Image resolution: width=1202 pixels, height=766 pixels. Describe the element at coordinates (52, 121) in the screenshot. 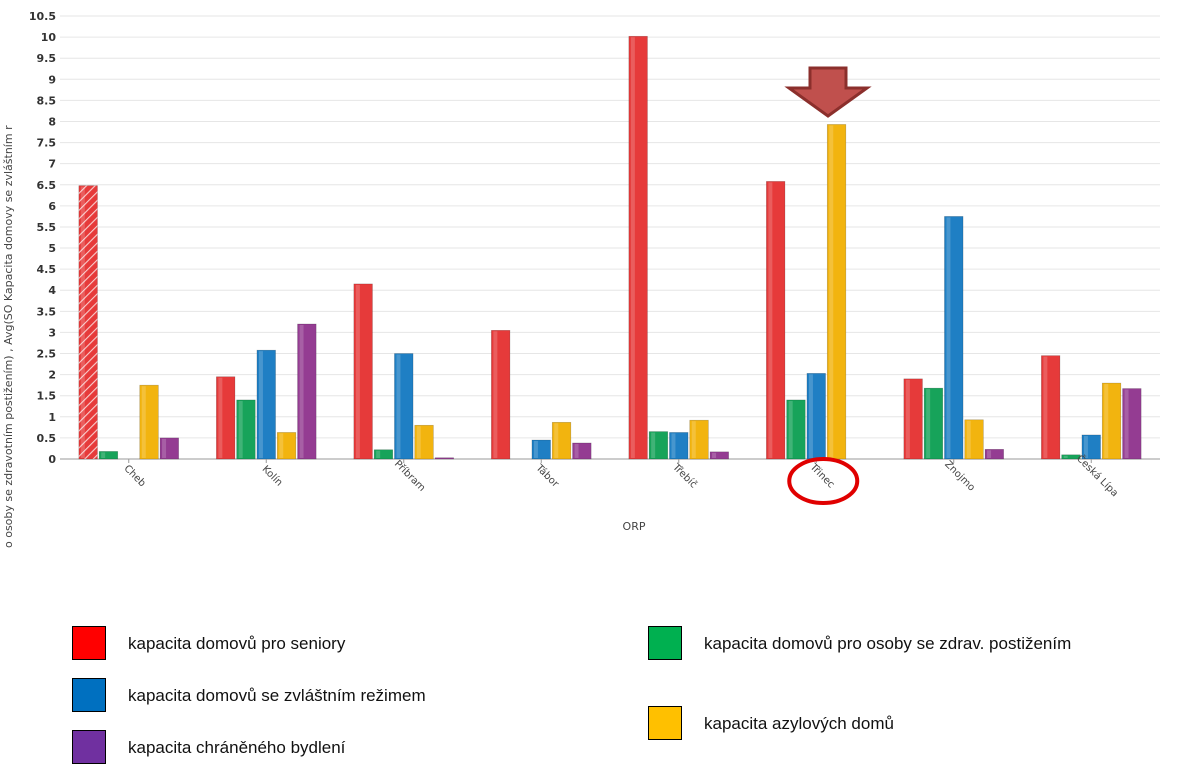

I see `y-tick-label: 8` at that location.